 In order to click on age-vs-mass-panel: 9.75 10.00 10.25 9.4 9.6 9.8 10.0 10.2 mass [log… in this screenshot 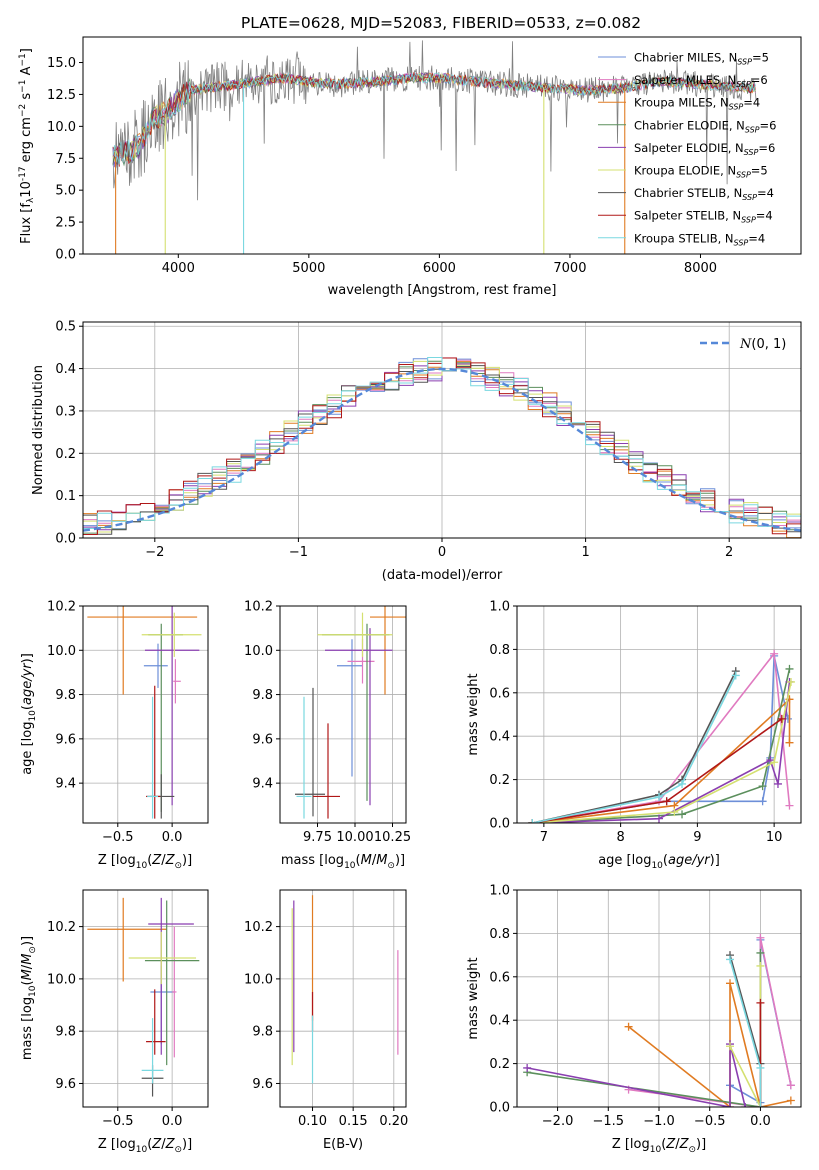, I will do `click(327, 736)`.